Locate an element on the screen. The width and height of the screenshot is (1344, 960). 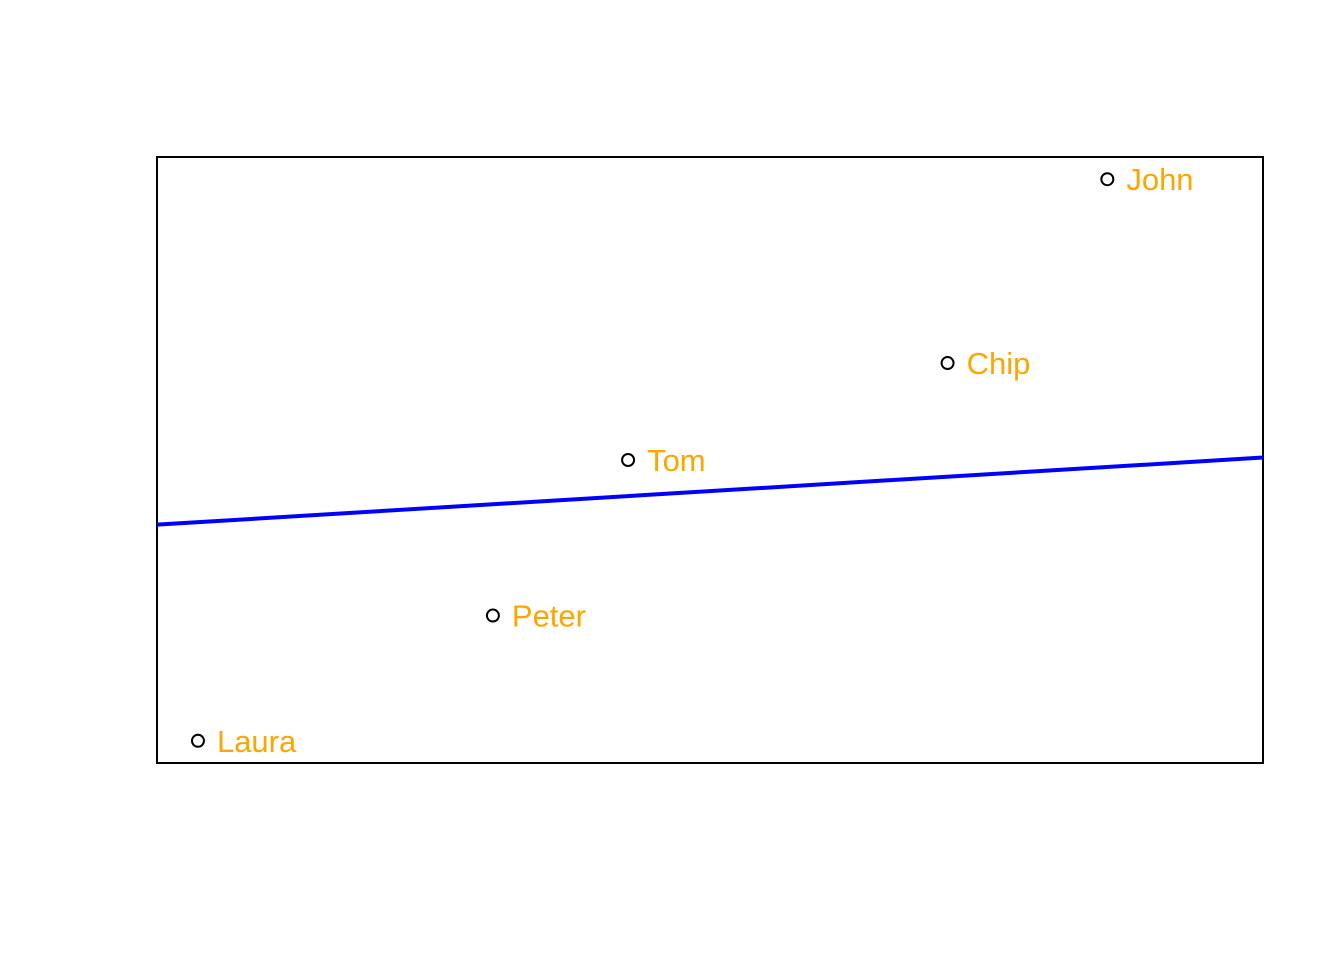
point-label-chip: Chip is located at coordinates (999, 363).